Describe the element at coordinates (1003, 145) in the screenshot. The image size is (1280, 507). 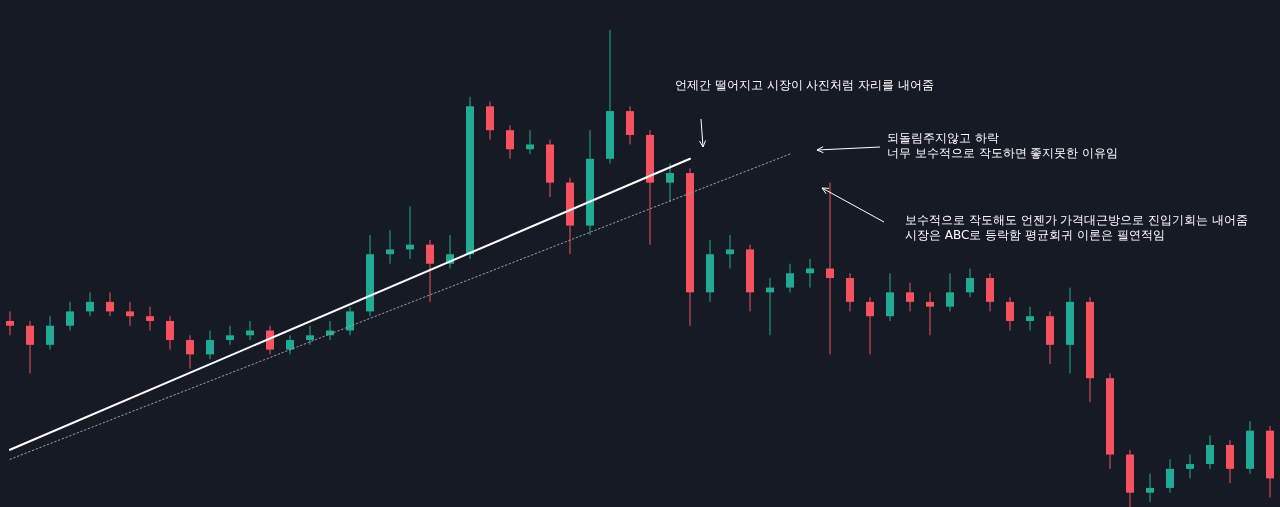
I see `annotation: 되돌림주지않고 하락 너무 보수적으로 작도하면 좋지못한 이유임` at that location.